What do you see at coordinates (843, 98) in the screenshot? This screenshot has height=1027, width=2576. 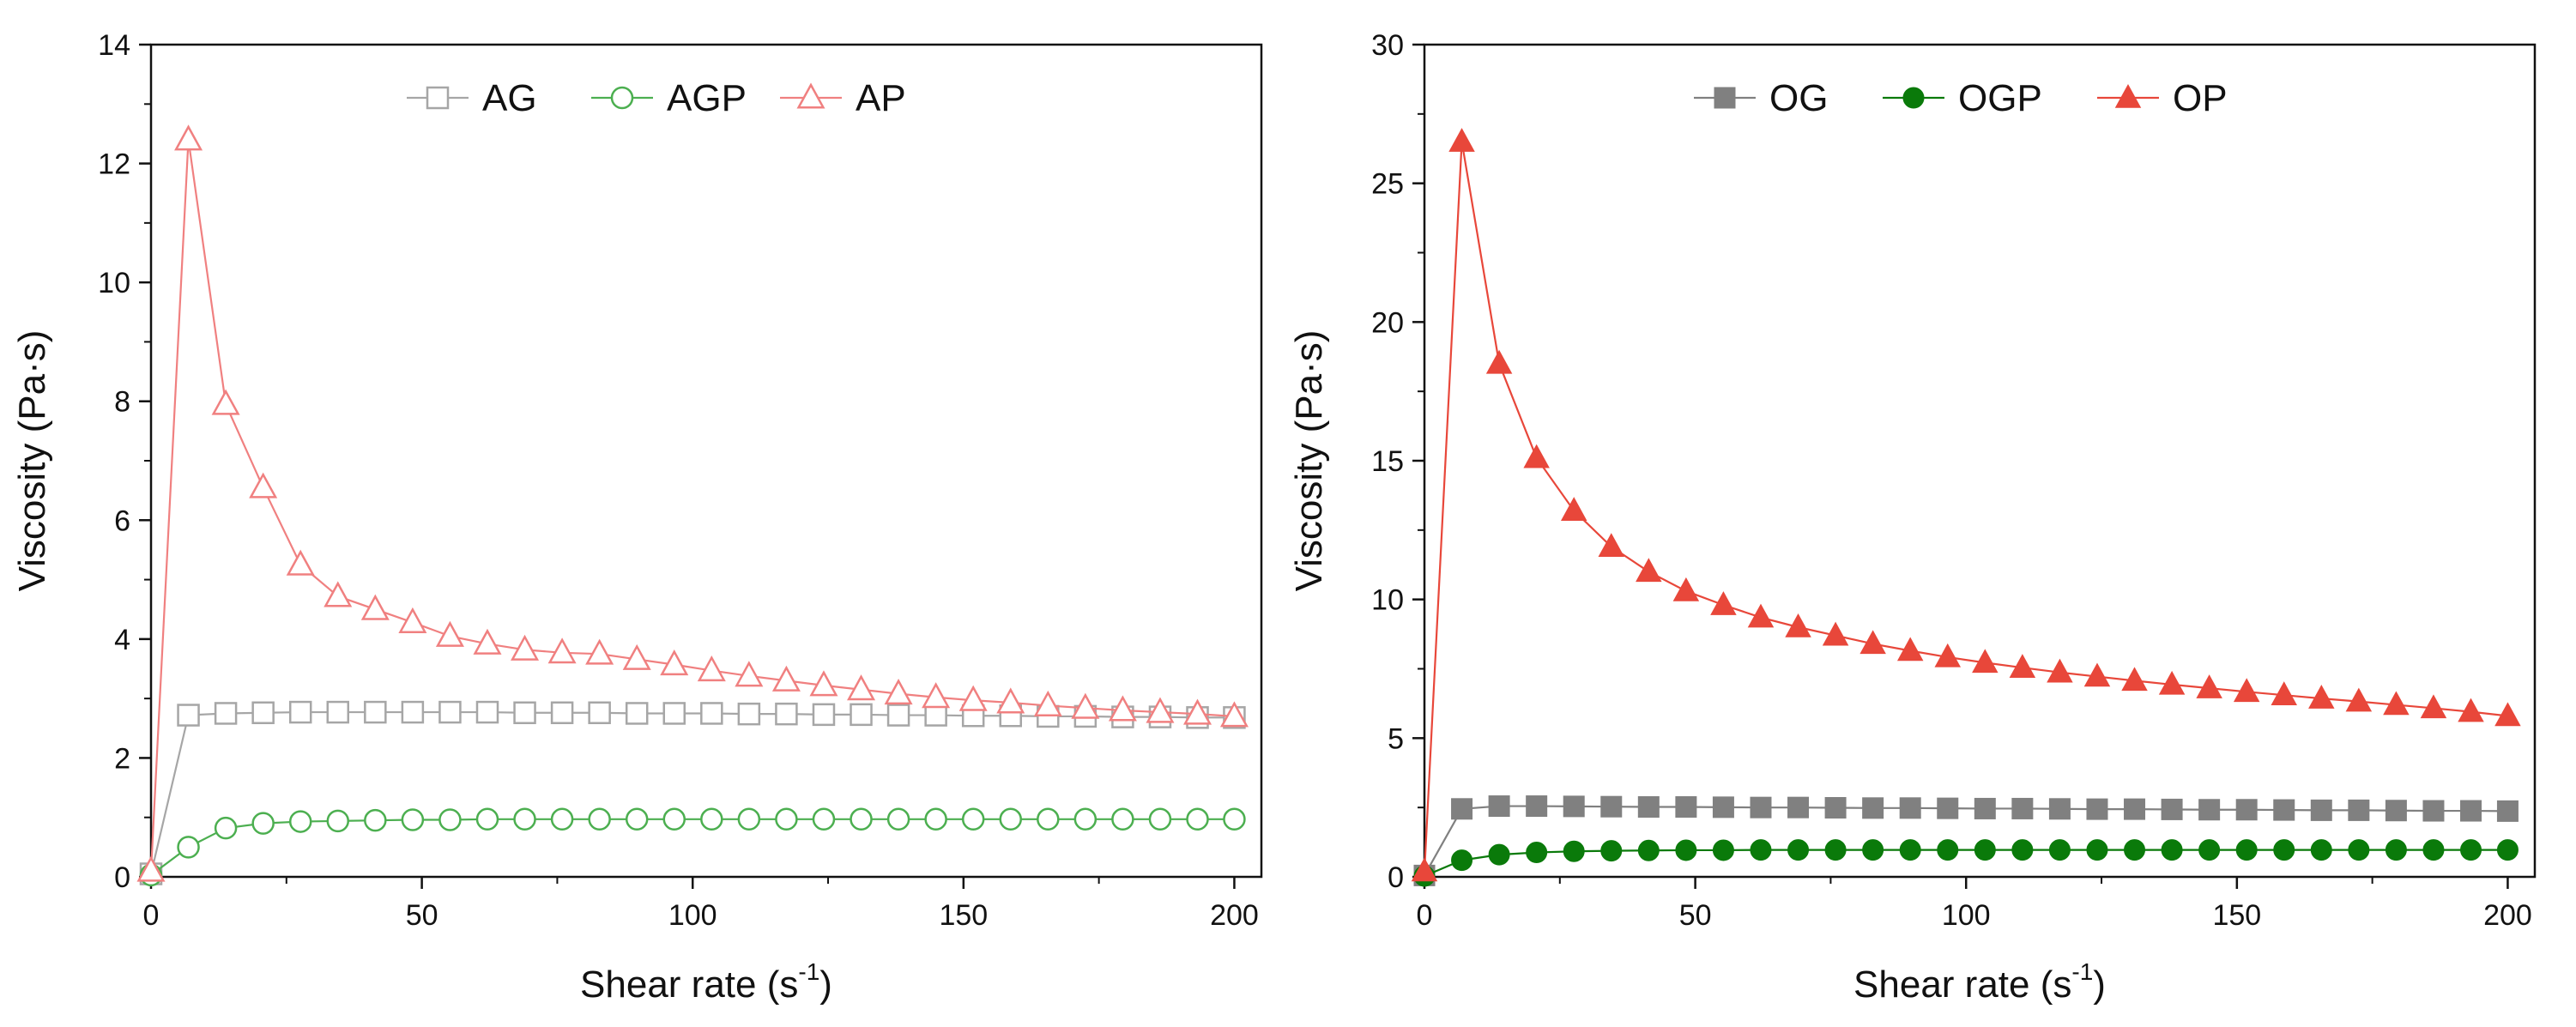 I see `legend-entry-AP: AP` at bounding box center [843, 98].